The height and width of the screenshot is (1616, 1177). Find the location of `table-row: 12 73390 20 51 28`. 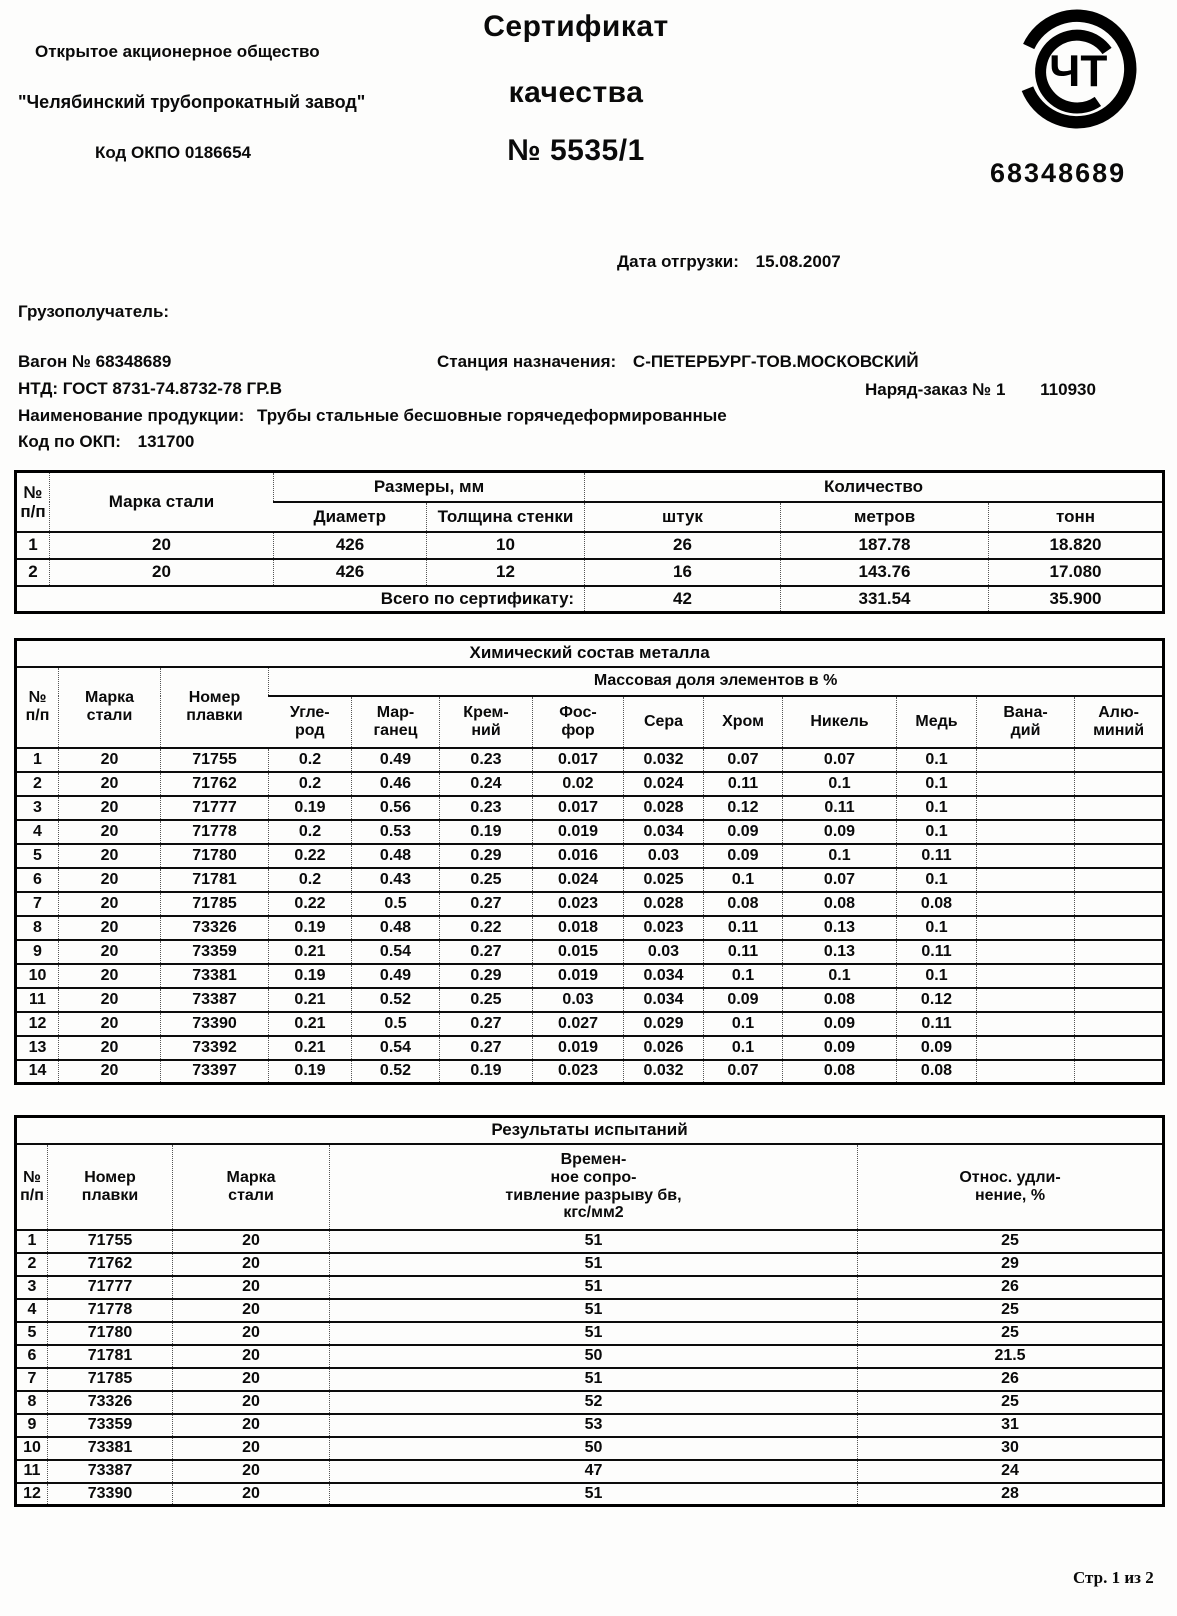

table-row: 12 73390 20 51 28 is located at coordinates (589, 1493).